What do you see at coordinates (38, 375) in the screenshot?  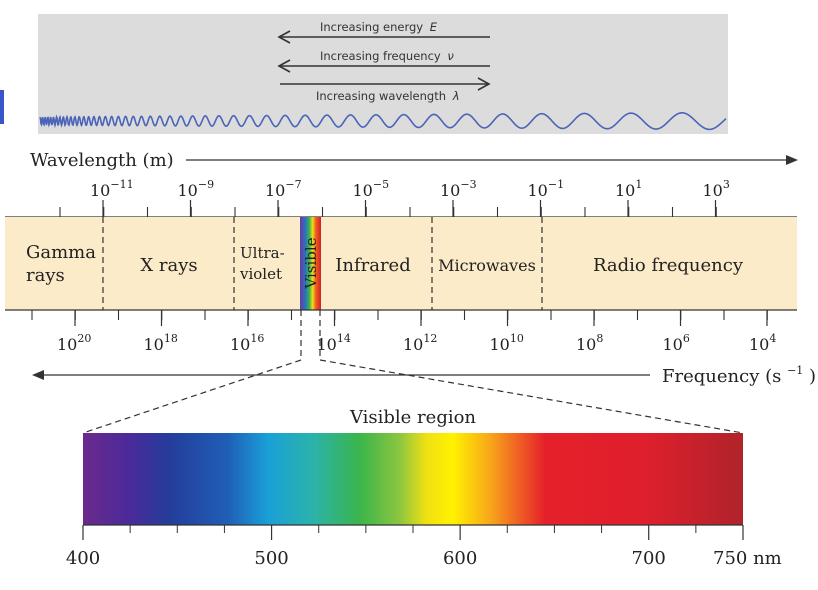 I see `frequency-axis-arrowhead` at bounding box center [38, 375].